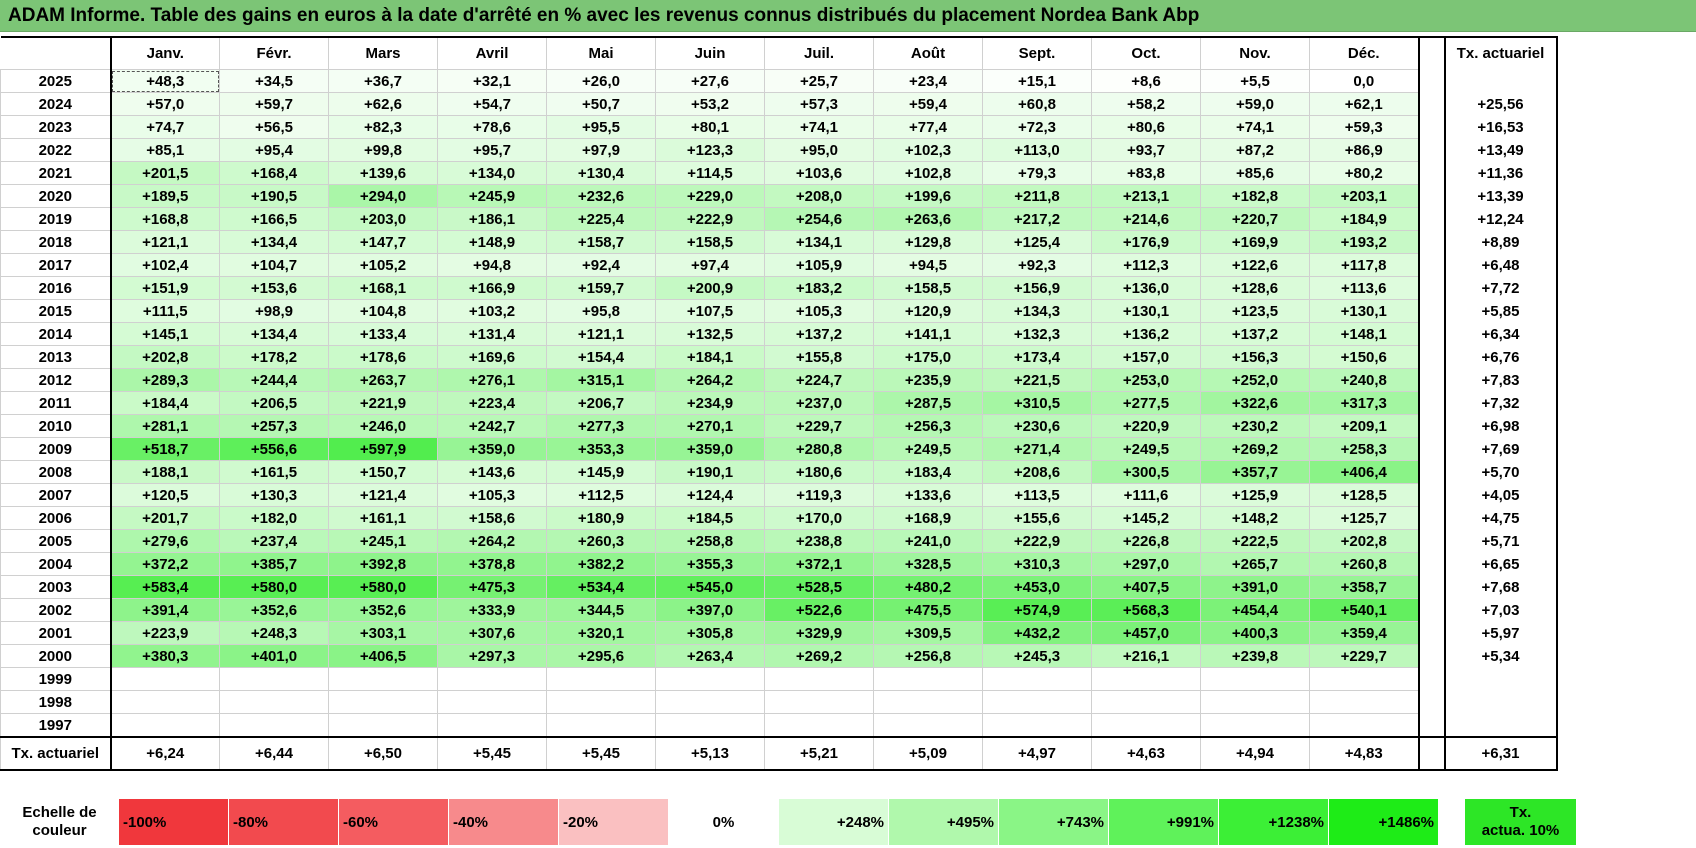 The image size is (1696, 848). Describe the element at coordinates (492, 426) in the screenshot. I see `value-cell: +242,7` at that location.